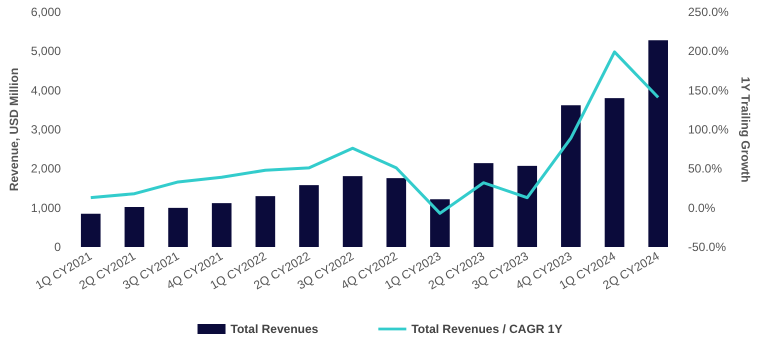 Image resolution: width=760 pixels, height=345 pixels. What do you see at coordinates (702, 207) in the screenshot?
I see `y2-tick-label: 0.0%` at bounding box center [702, 207].